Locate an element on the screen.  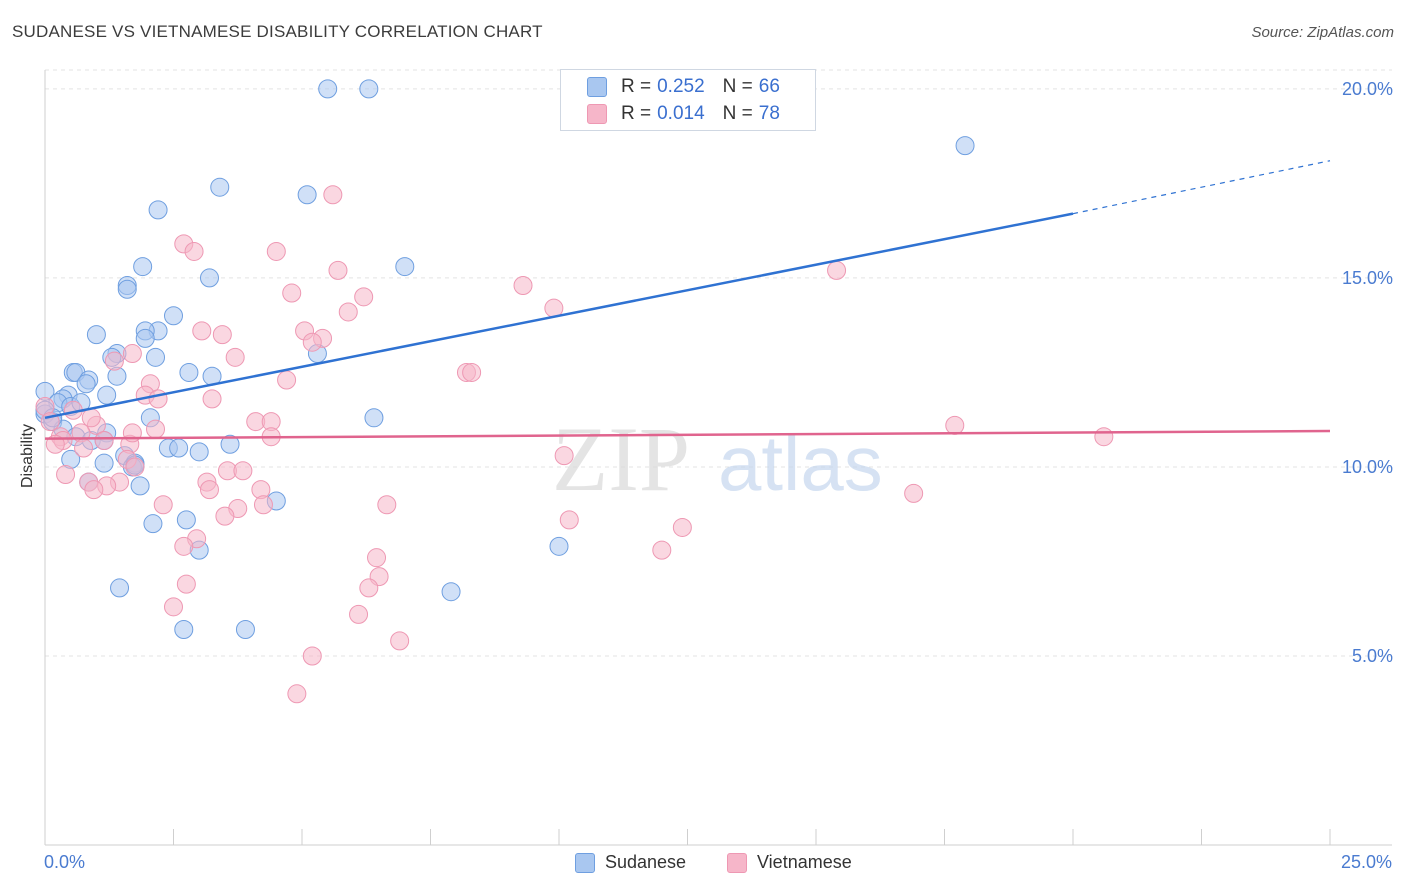
correlation-legend: R = 0.252 N = 66 R = 0.014 N = 78 is located at coordinates (688, 100).